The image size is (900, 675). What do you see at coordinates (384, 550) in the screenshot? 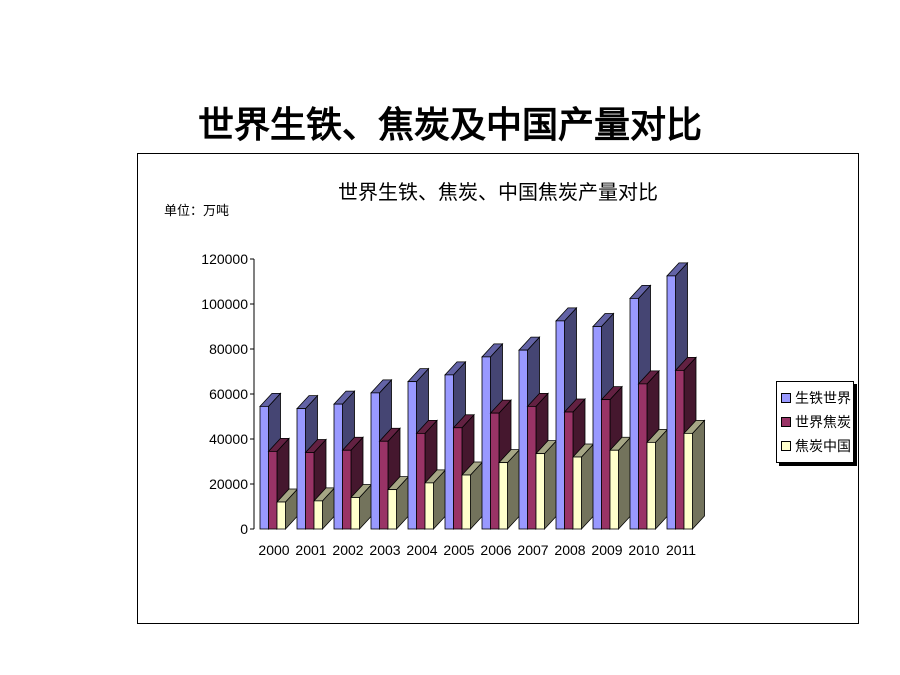
I see `x-tick-label: 2003` at bounding box center [384, 550].